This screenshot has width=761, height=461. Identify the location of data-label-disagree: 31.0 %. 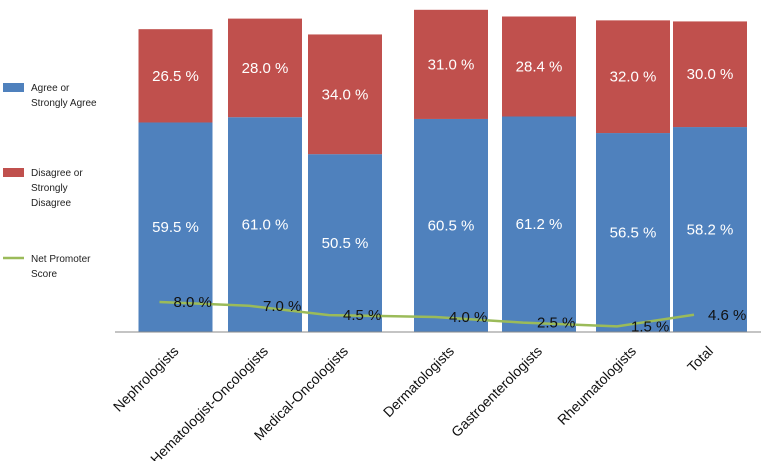
(451, 64).